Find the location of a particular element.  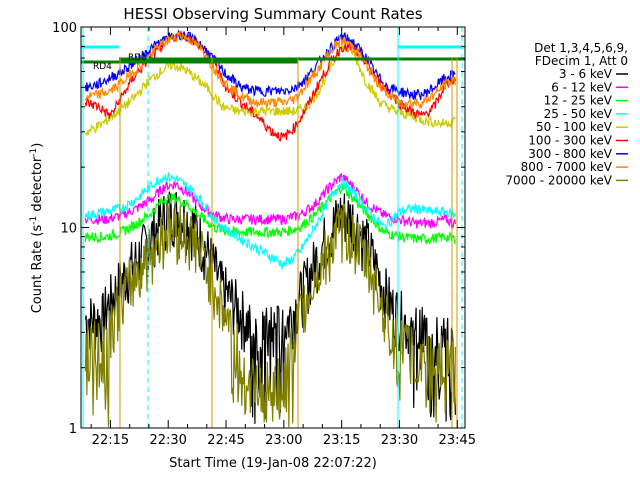

legend-label: 3 - 6 keV is located at coordinates (586, 74).